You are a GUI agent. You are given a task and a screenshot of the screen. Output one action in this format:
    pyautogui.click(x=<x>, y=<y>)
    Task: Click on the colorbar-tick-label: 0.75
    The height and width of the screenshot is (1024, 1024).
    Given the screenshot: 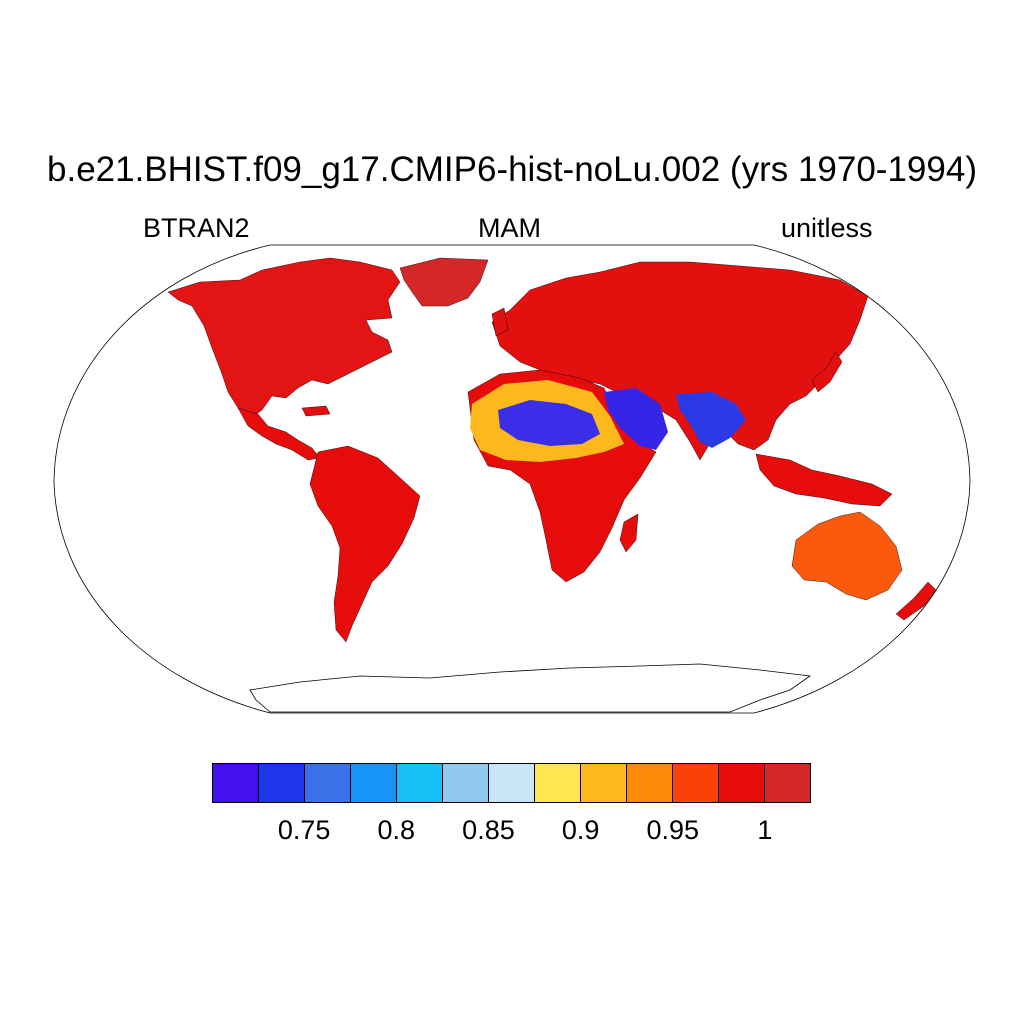 What is the action you would take?
    pyautogui.click(x=304, y=830)
    